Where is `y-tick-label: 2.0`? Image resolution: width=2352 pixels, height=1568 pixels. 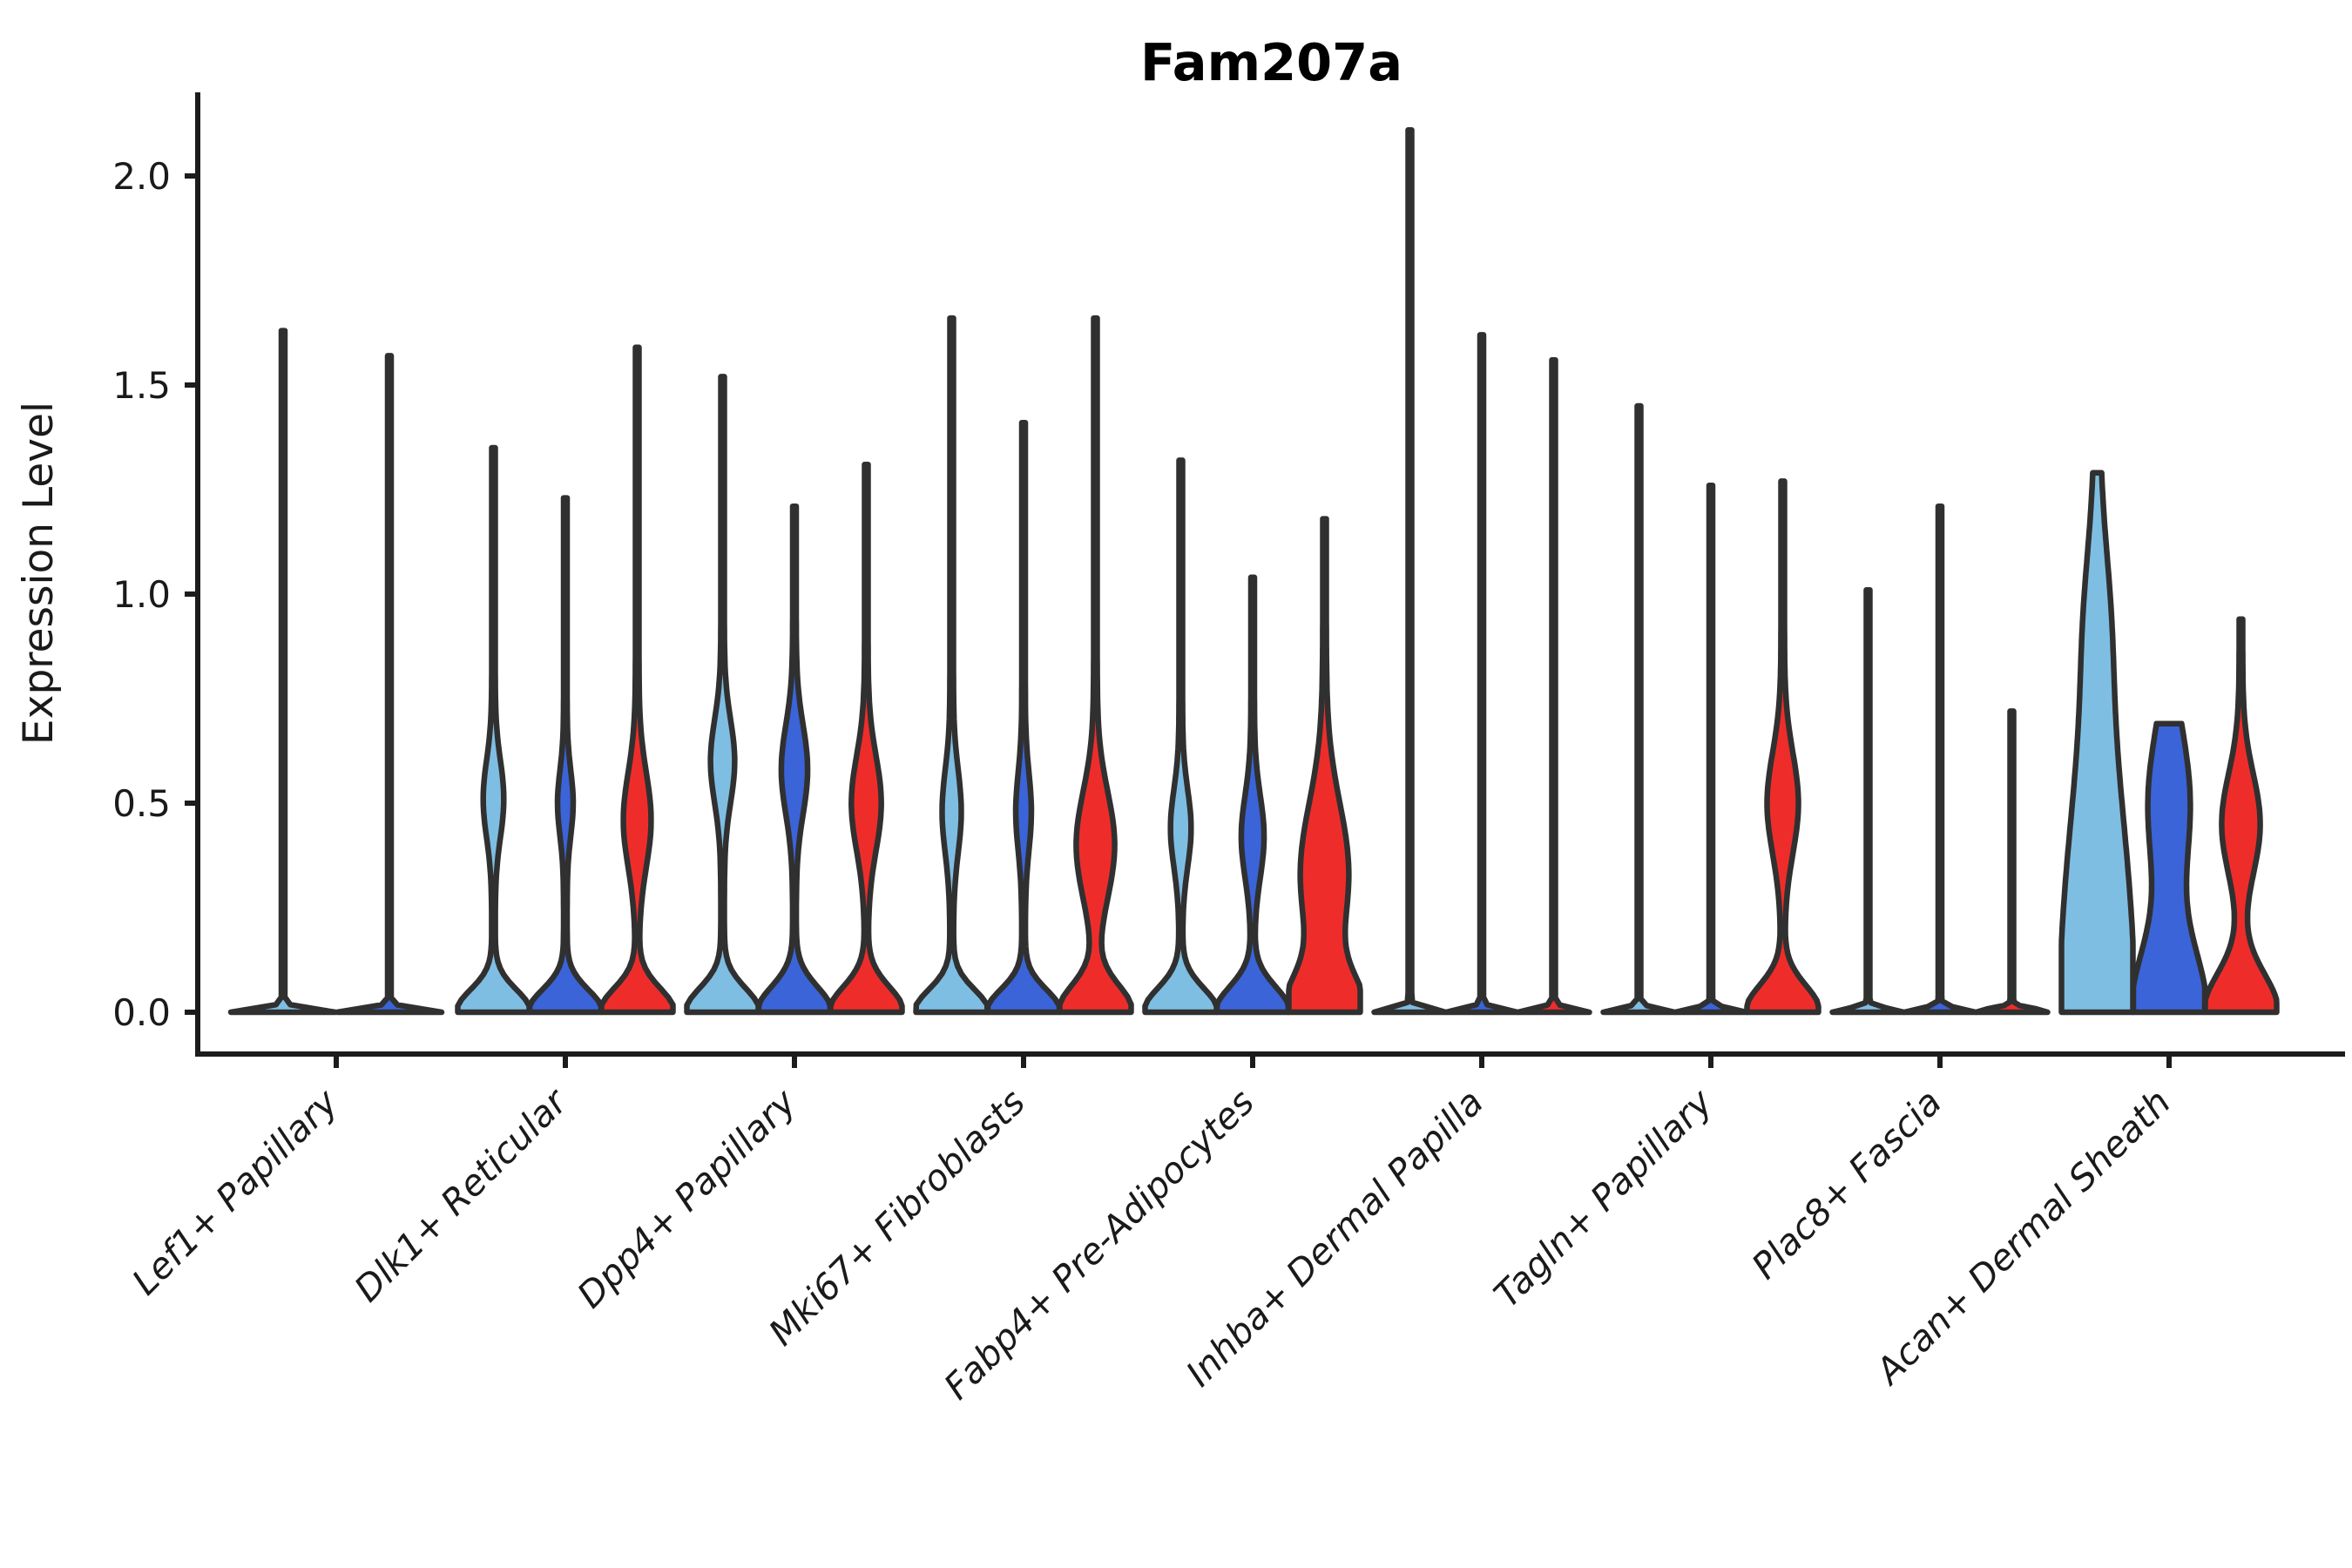 y-tick-label: 2.0 is located at coordinates (141, 177).